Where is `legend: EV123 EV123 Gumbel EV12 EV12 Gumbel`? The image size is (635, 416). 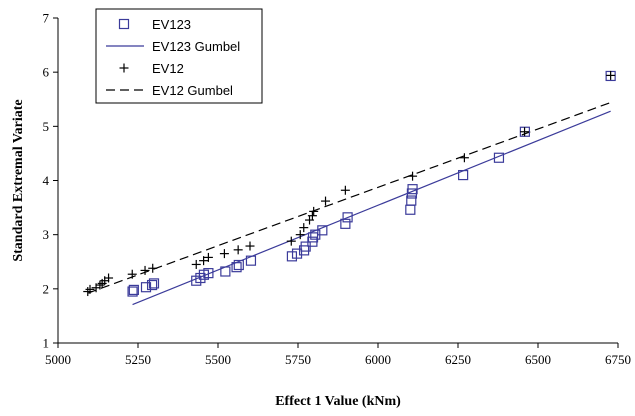
legend: EV123 EV123 Gumbel EV12 EV12 Gumbel is located at coordinates (179, 56).